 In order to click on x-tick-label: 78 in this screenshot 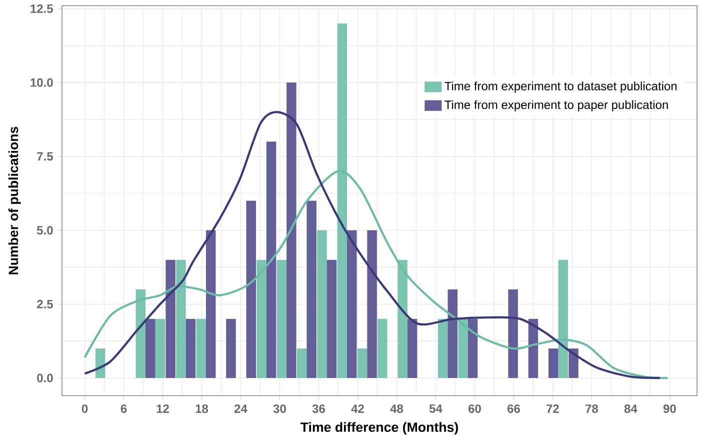, I will do `click(592, 408)`.